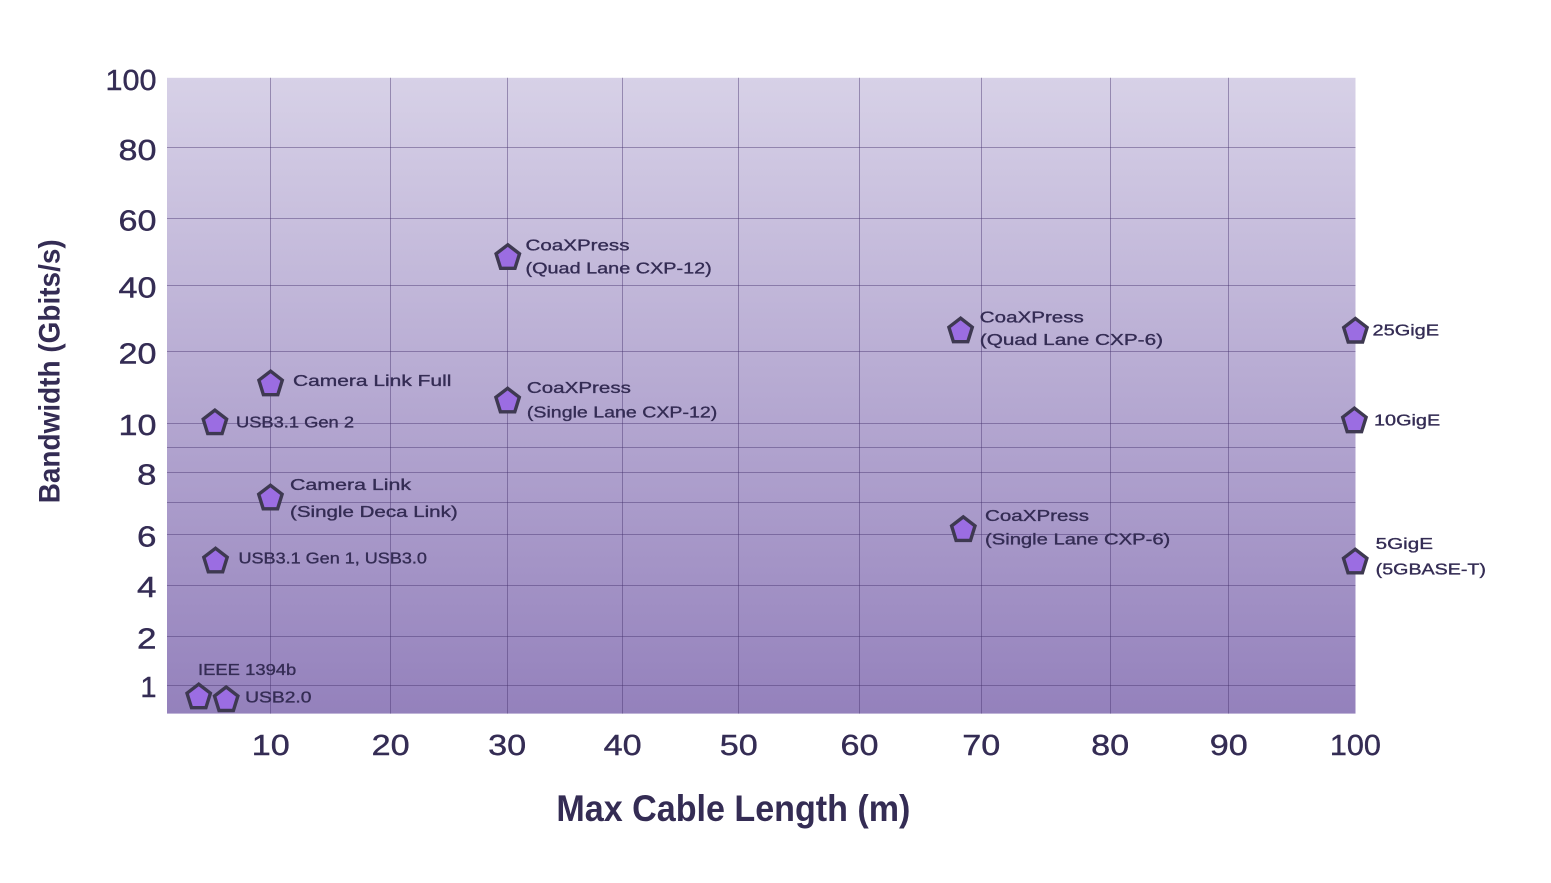 The width and height of the screenshot is (1551, 883). Describe the element at coordinates (622, 412) in the screenshot. I see `svg-text: (Single Lane CXP-12)` at that location.